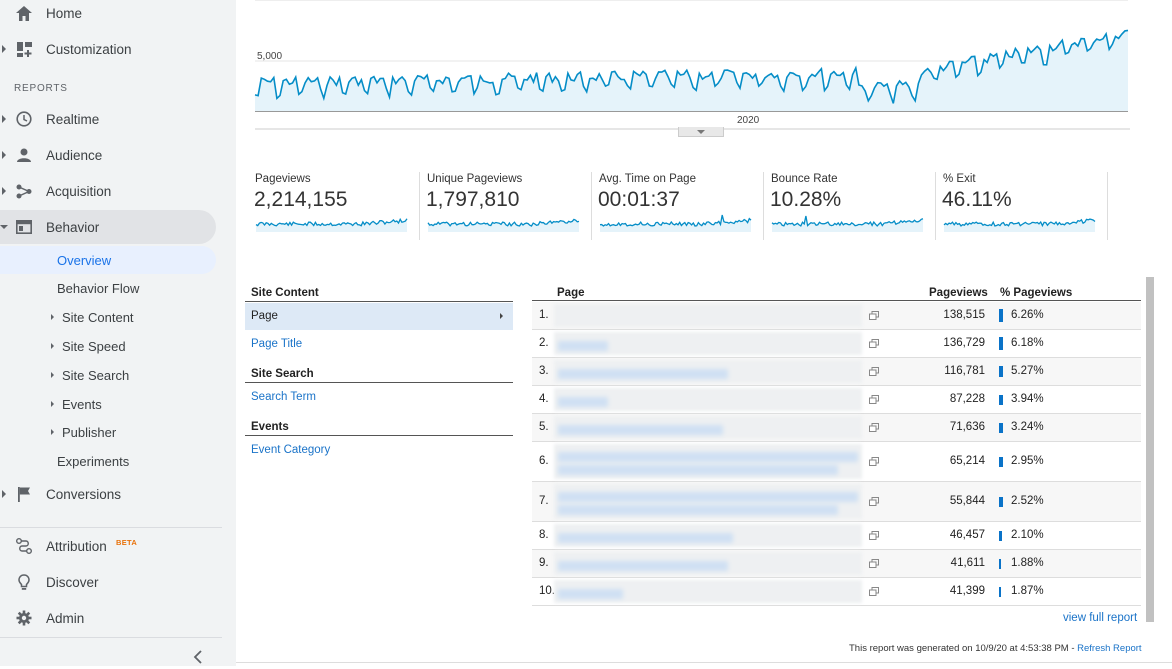 The width and height of the screenshot is (1172, 669). I want to click on nav-home: Home, so click(108, 15).